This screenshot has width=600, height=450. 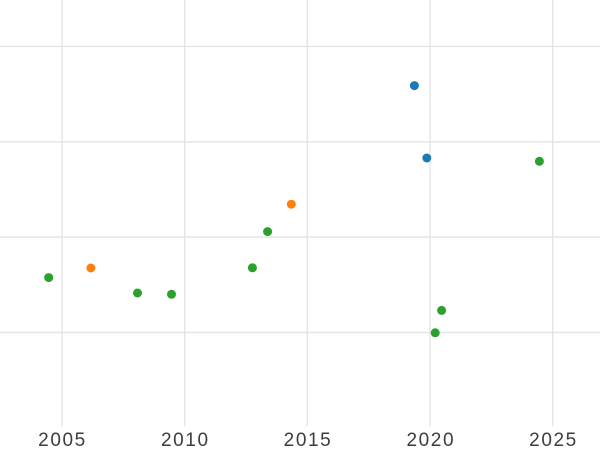 What do you see at coordinates (308, 440) in the screenshot?
I see `svg-text: 2015` at bounding box center [308, 440].